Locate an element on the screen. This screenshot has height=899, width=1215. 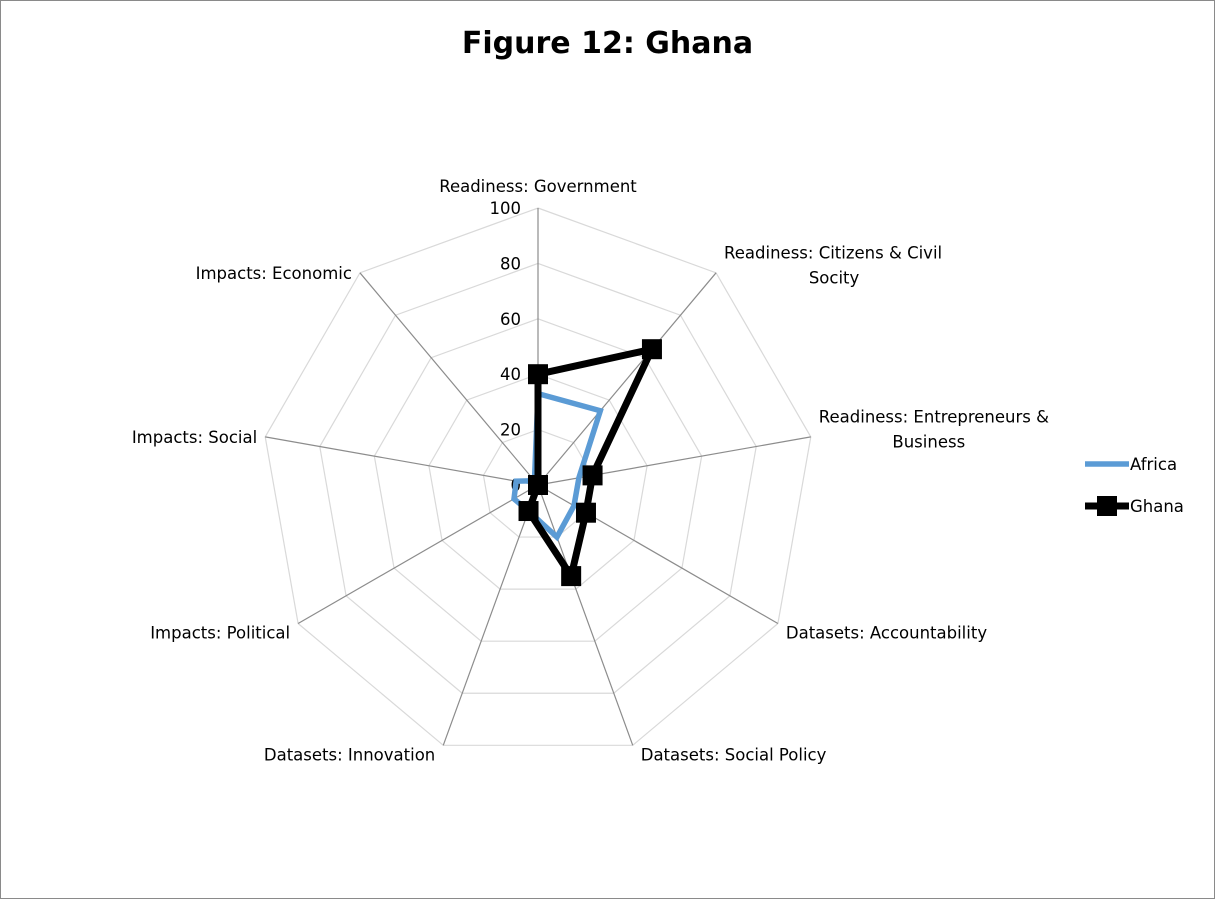
tick-label-60: 60 is located at coordinates (510, 319).